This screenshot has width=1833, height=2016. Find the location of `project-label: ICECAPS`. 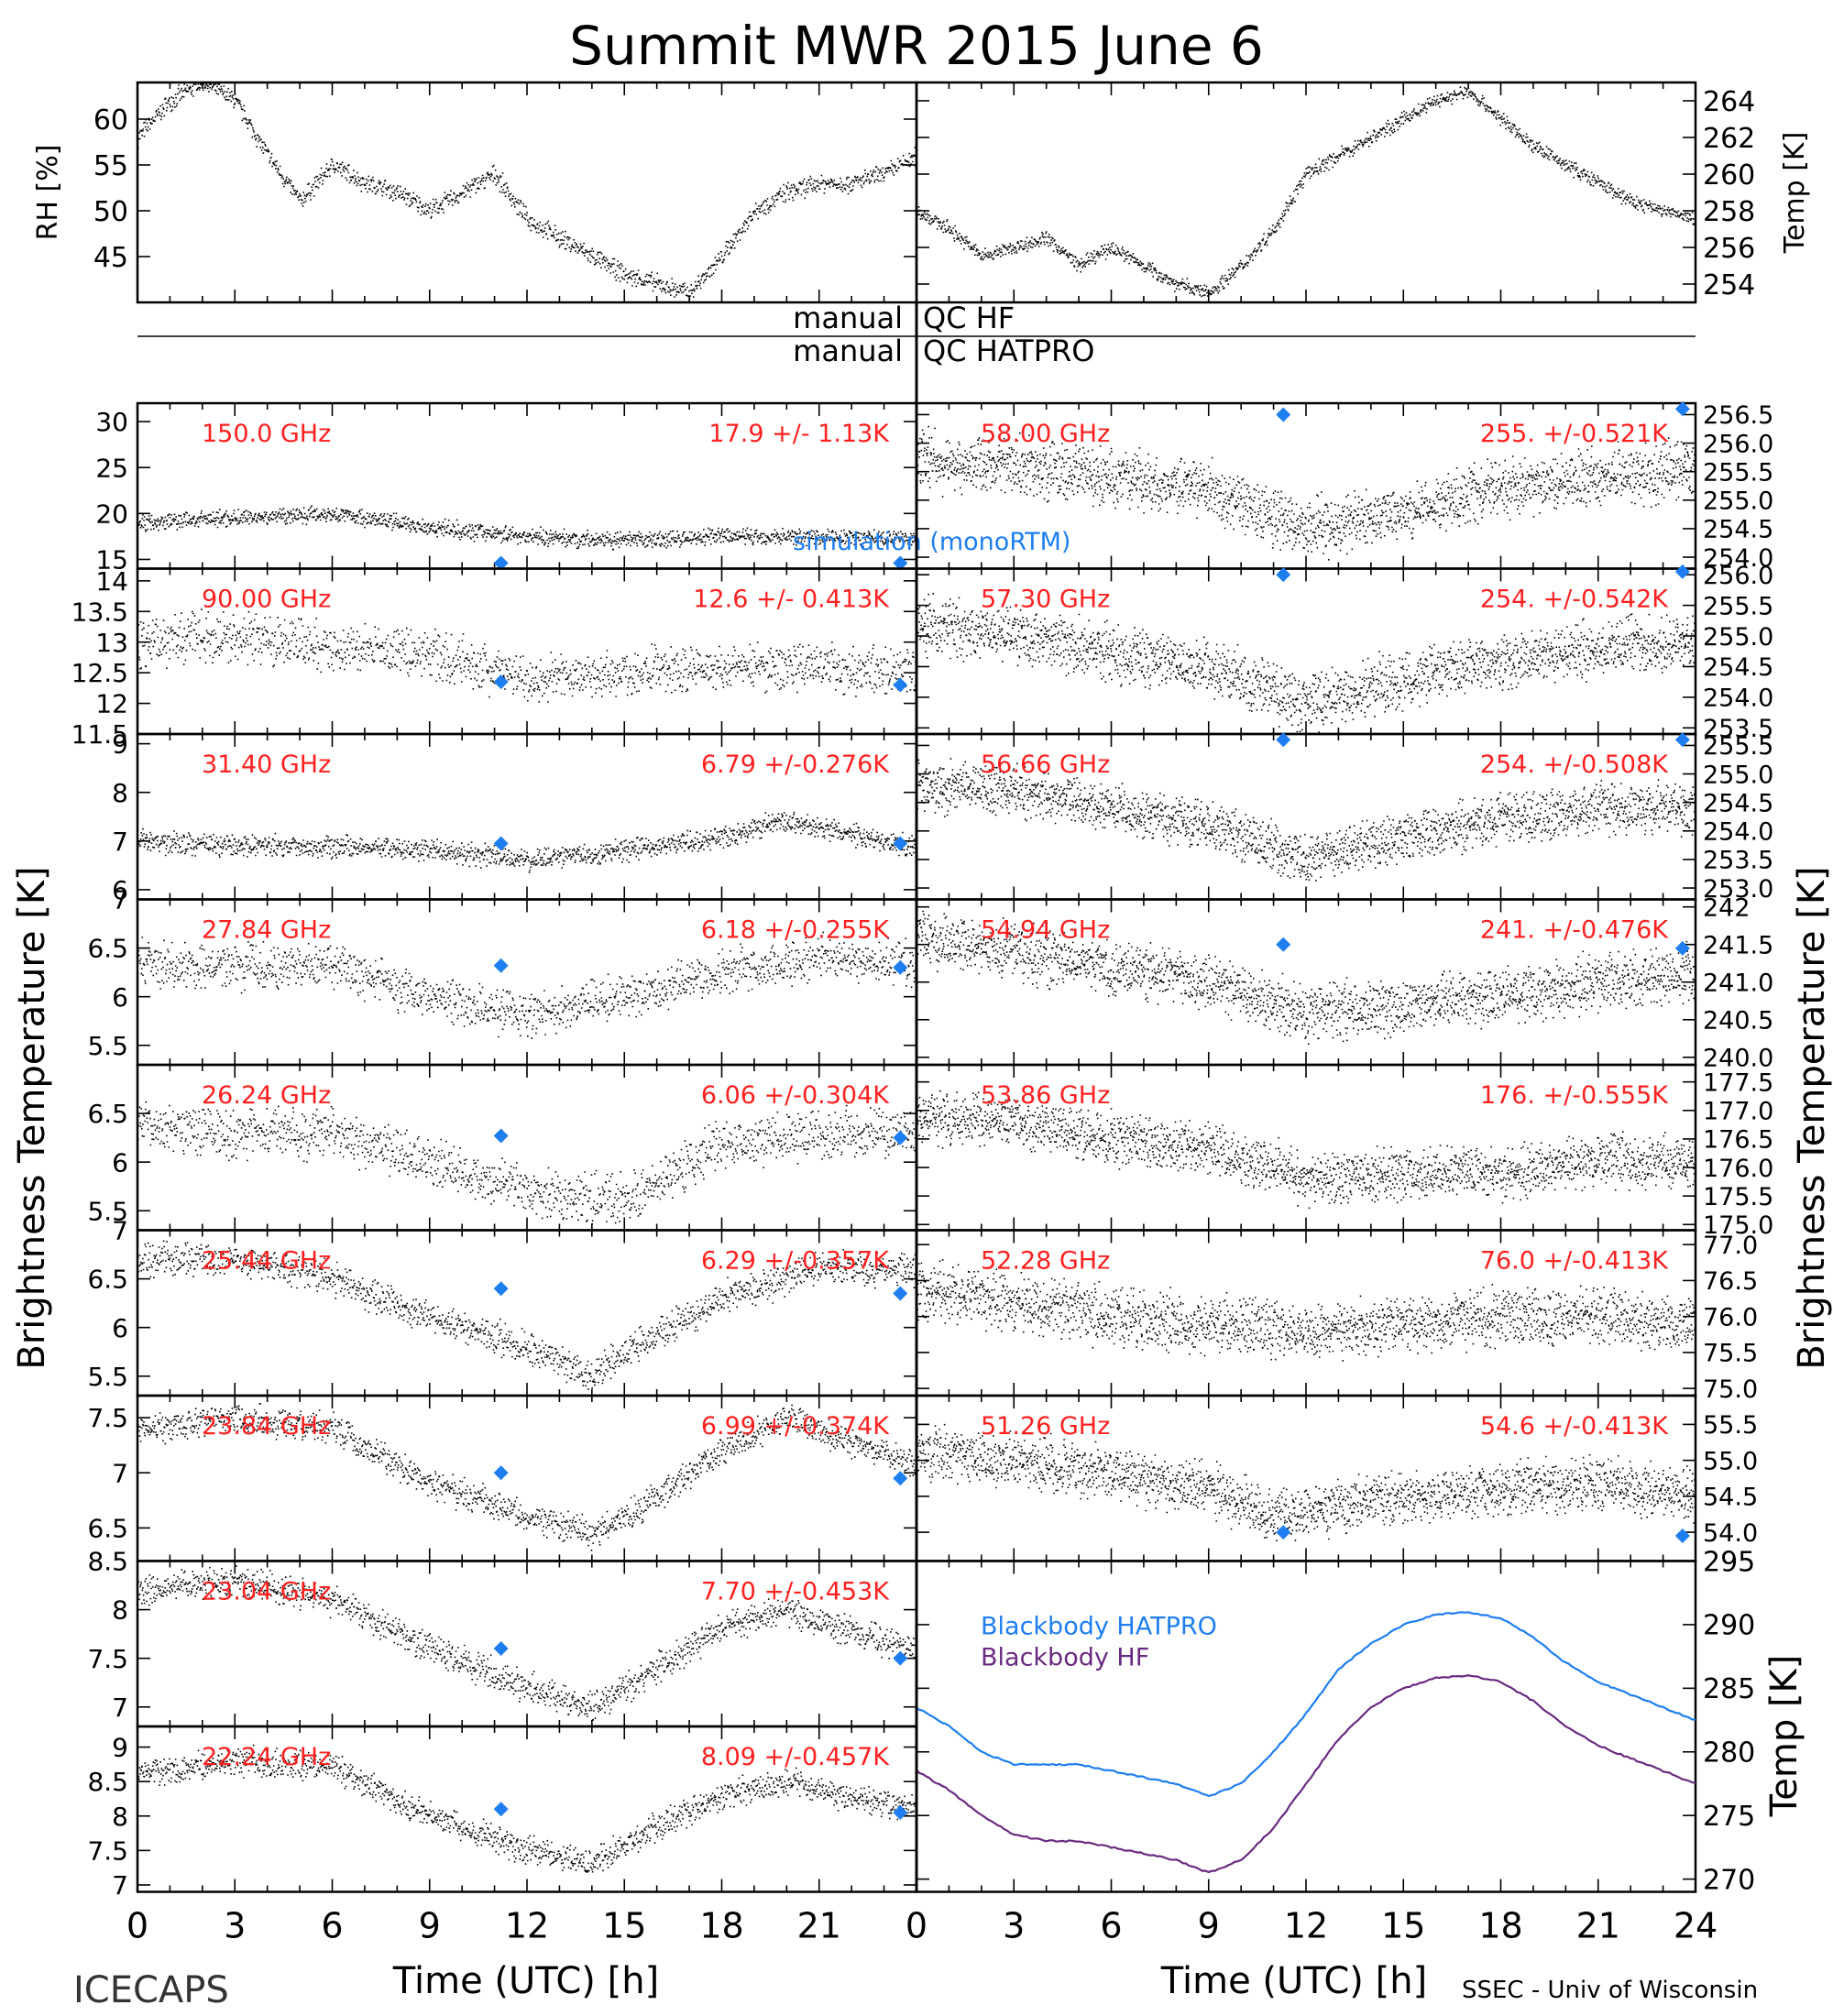

project-label: ICECAPS is located at coordinates (151, 1990).